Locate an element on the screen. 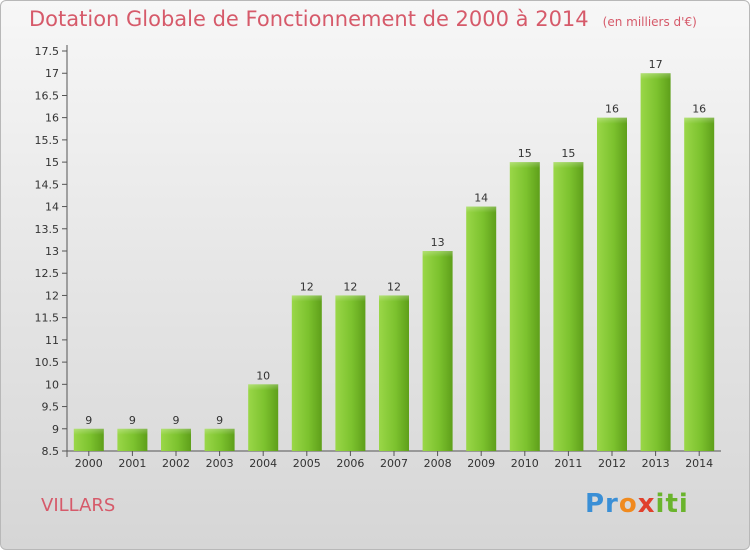 Image resolution: width=750 pixels, height=550 pixels. x-tick-label: 2000 is located at coordinates (89, 463).